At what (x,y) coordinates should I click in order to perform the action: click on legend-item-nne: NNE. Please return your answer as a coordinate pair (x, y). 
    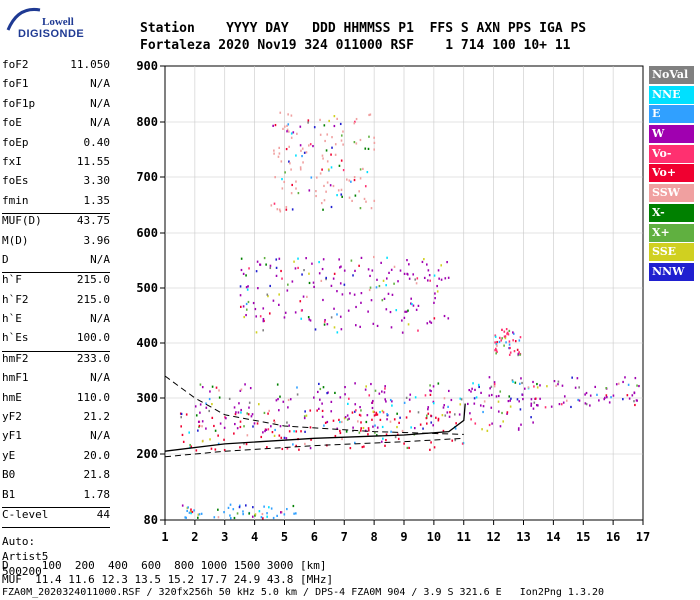
    Looking at the image, I should click on (671, 94).